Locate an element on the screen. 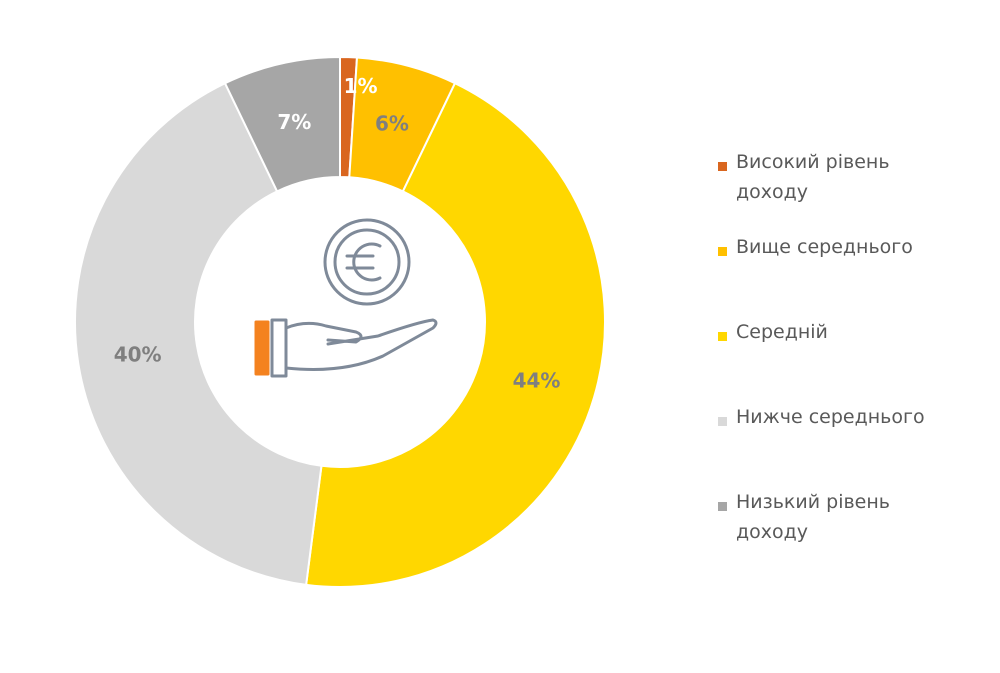 Image resolution: width=1000 pixels, height=673 pixels. legend-label: Вище середнього is located at coordinates (824, 247).